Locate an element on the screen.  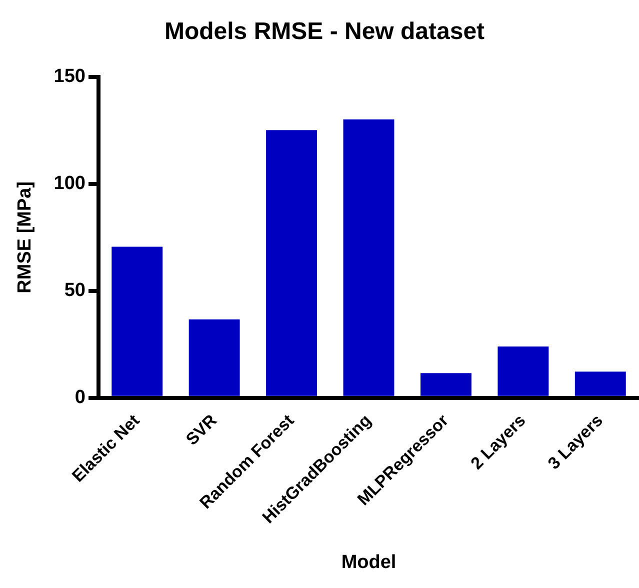
chart-title: Models RMSE - New dataset is located at coordinates (324, 32).